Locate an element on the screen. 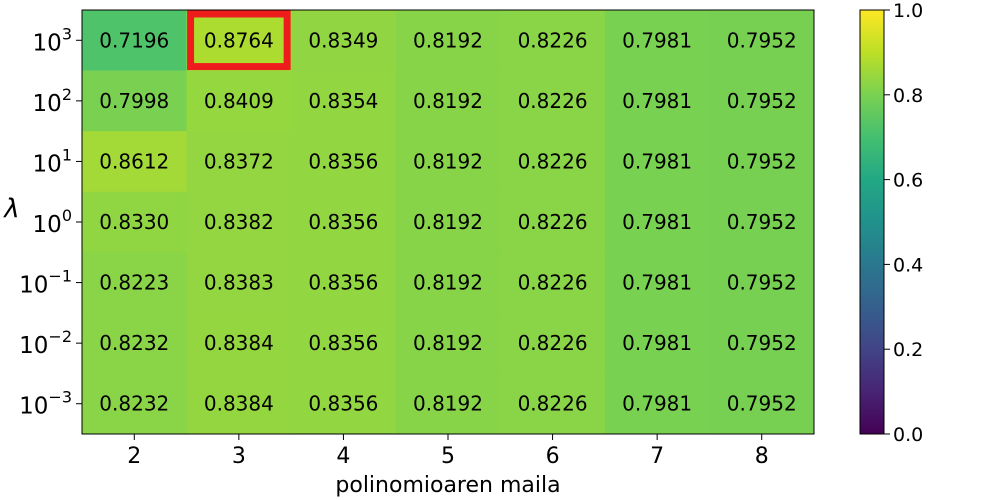 Image resolution: width=1000 pixels, height=500 pixels. x-tick-label: 7 is located at coordinates (657, 456).